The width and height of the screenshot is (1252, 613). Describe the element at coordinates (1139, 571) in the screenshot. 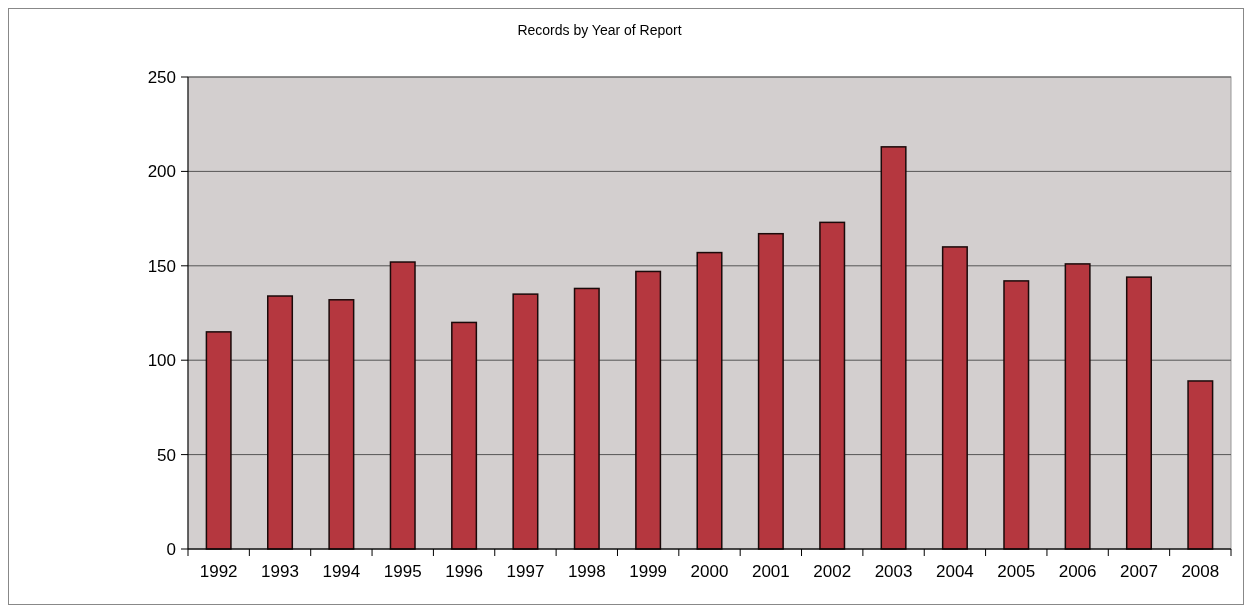

I see `x-tick-label: 2007` at that location.